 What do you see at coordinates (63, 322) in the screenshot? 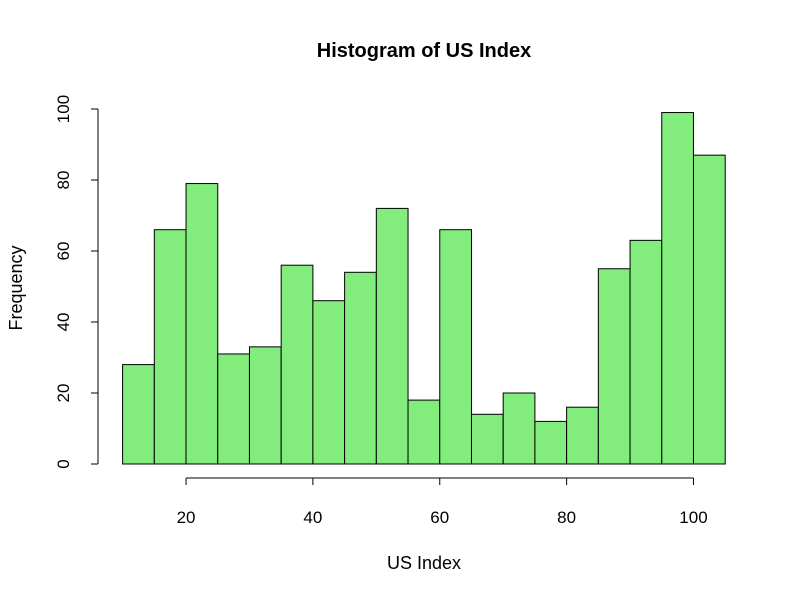
I see `y-tick-label: 40` at bounding box center [63, 322].